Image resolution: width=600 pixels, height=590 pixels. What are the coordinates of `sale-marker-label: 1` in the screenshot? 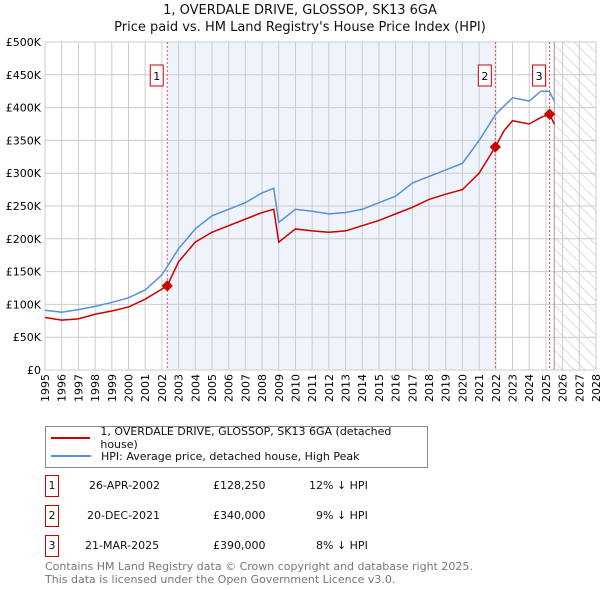 It's located at (156, 76).